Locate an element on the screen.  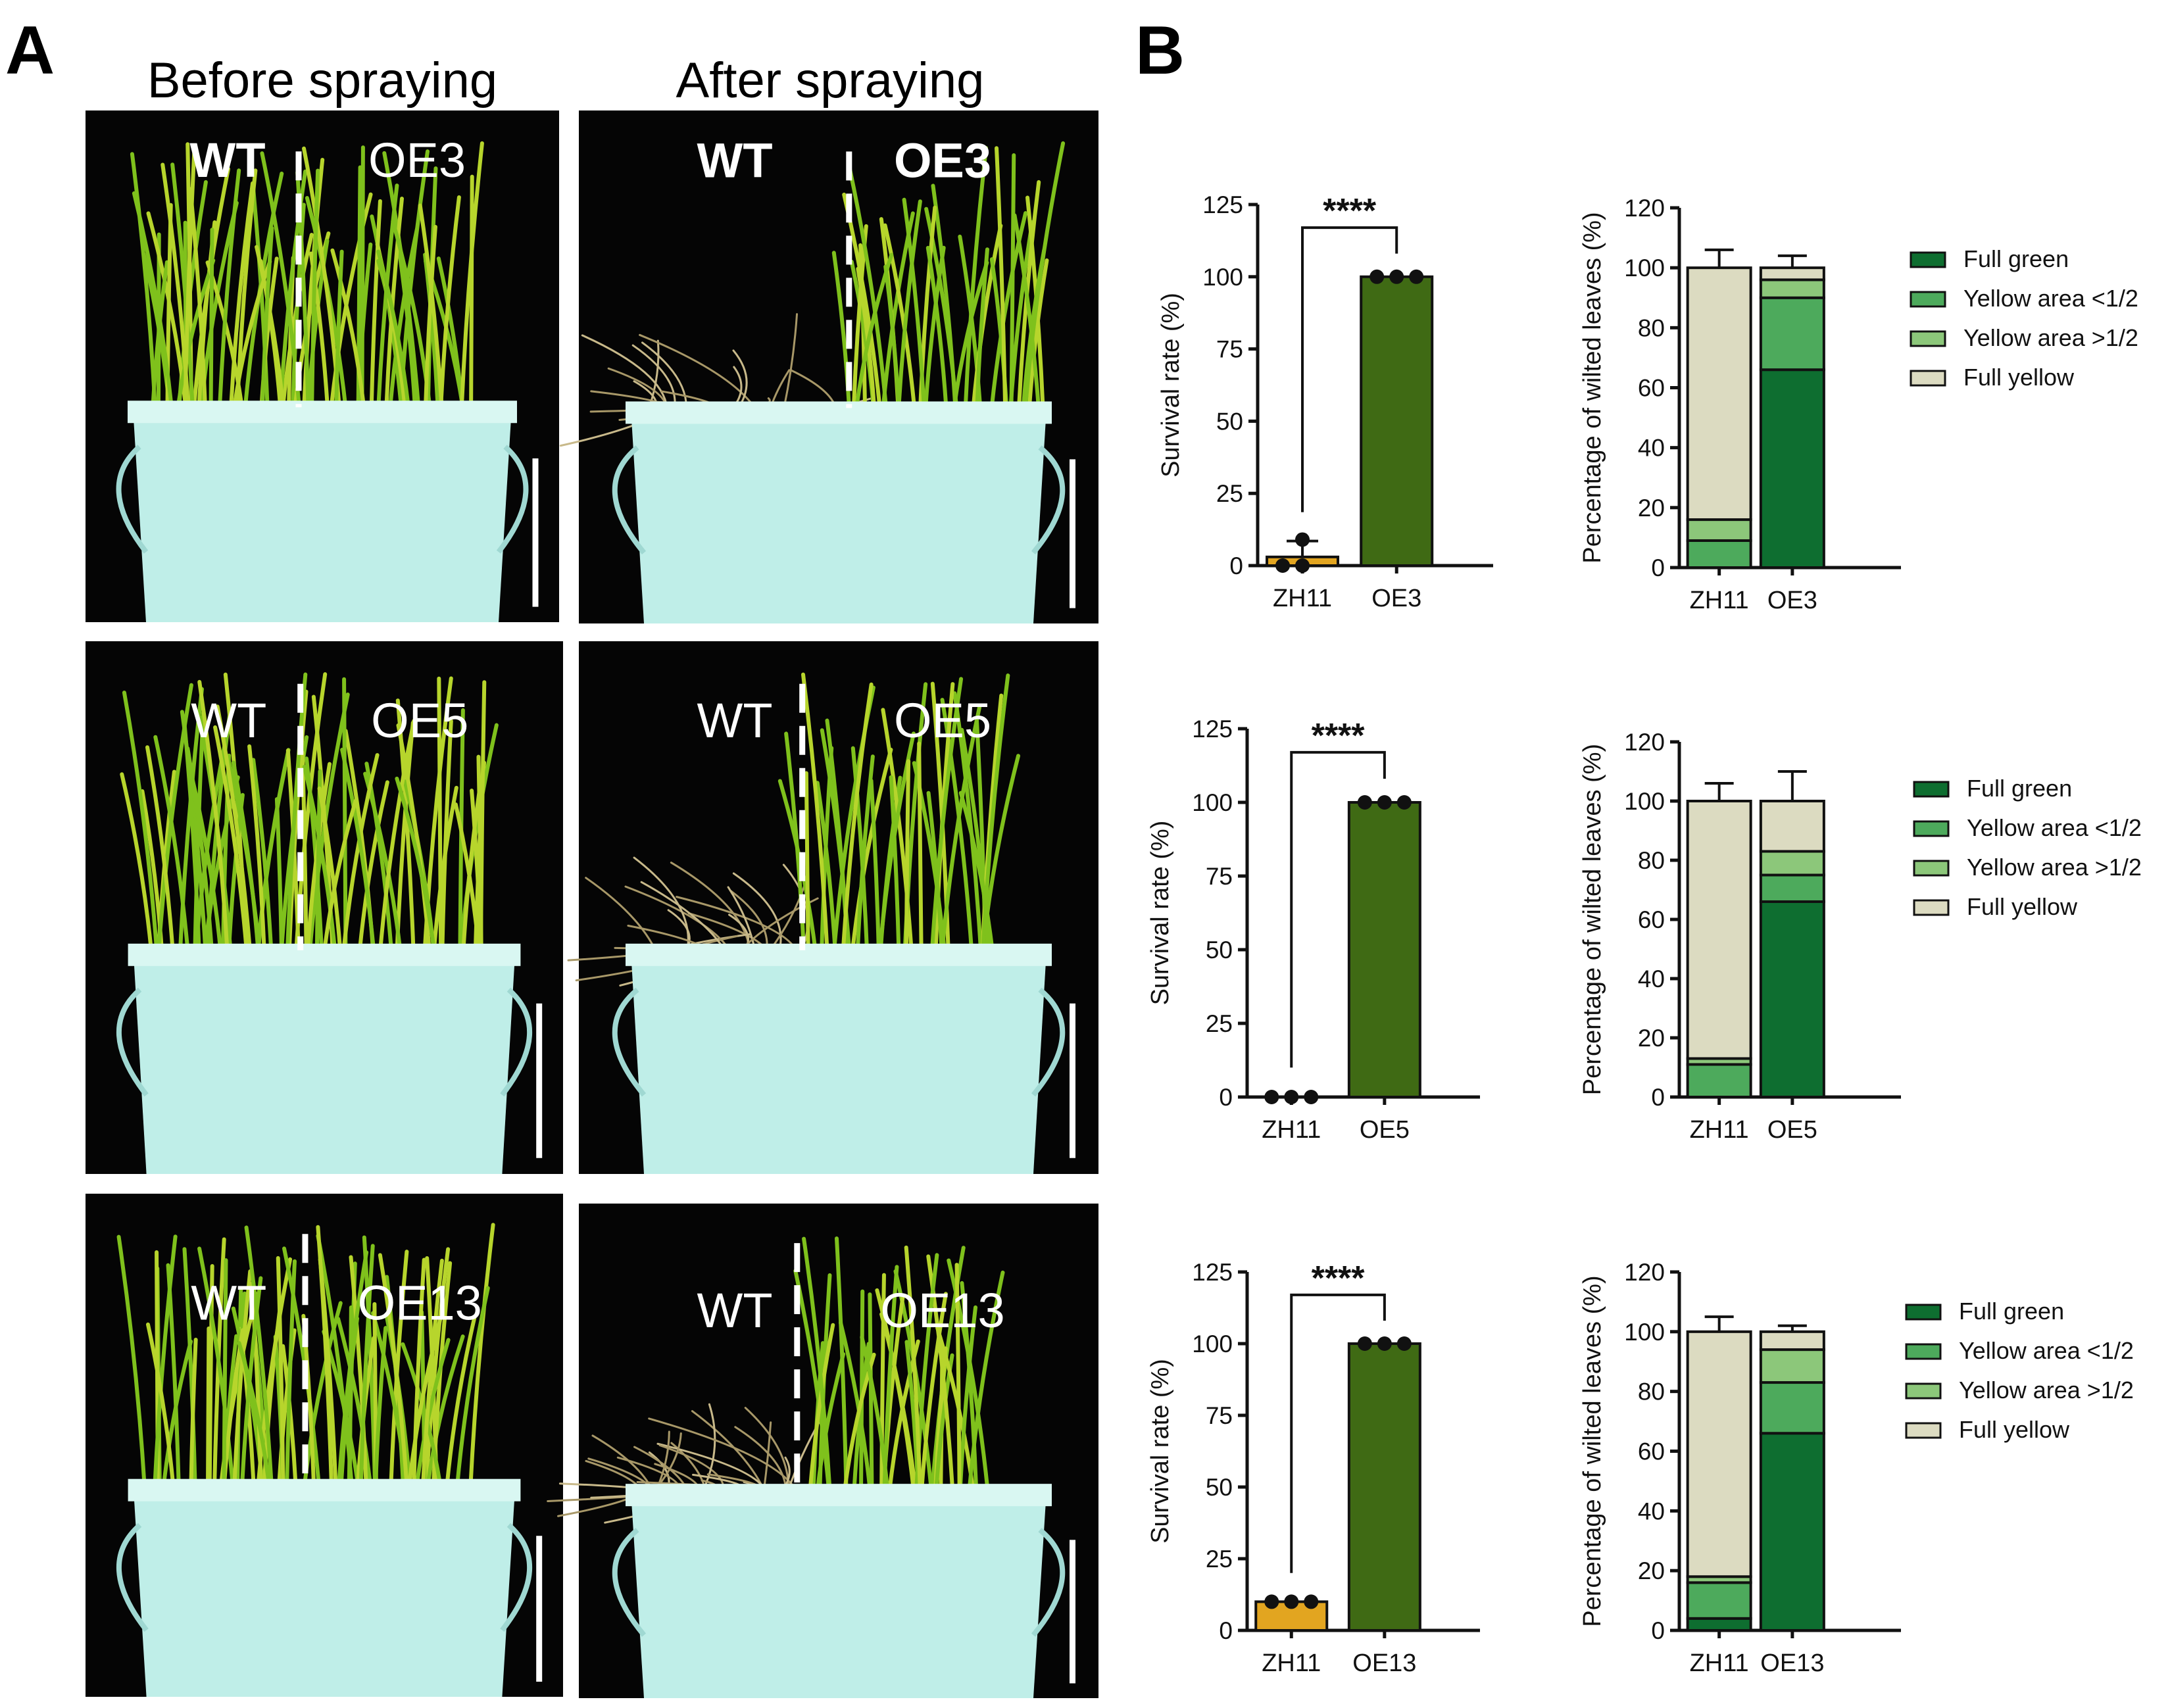
photo-panel-after-1: WT OE3 is located at coordinates (828, 366).